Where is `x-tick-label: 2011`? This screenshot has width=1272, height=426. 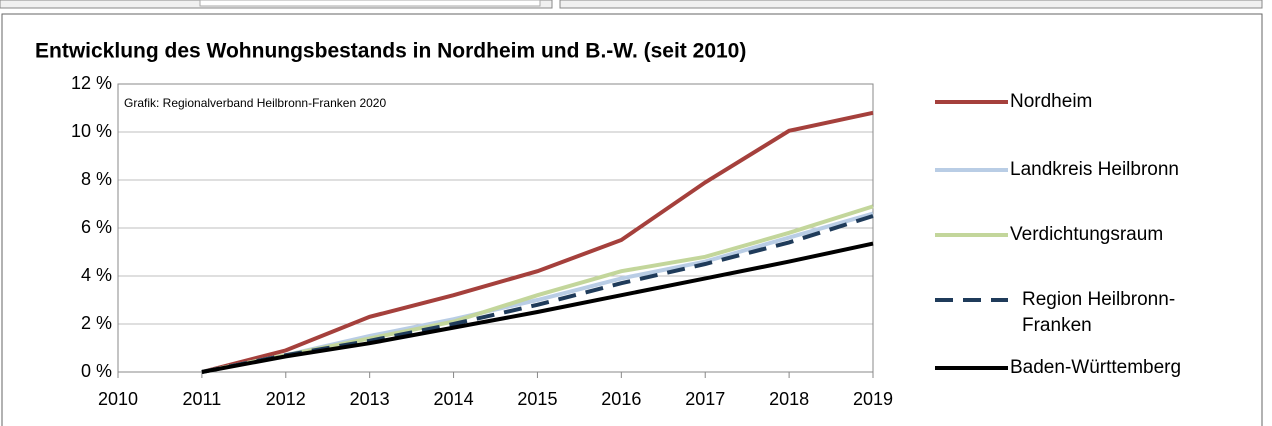 x-tick-label: 2011 is located at coordinates (202, 399).